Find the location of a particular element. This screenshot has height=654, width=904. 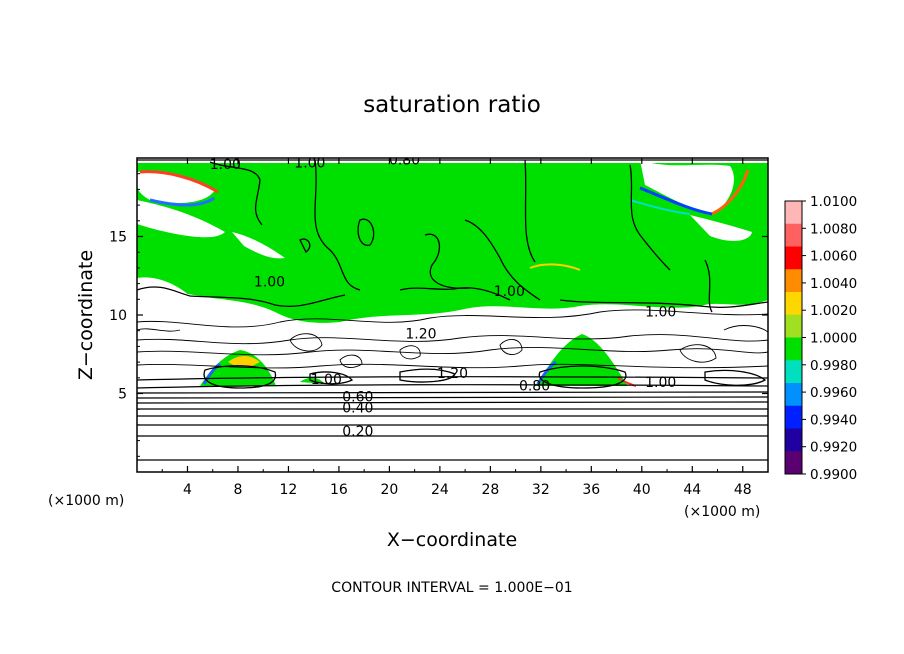

colorbar-label: 0.9980 is located at coordinates (833, 366).